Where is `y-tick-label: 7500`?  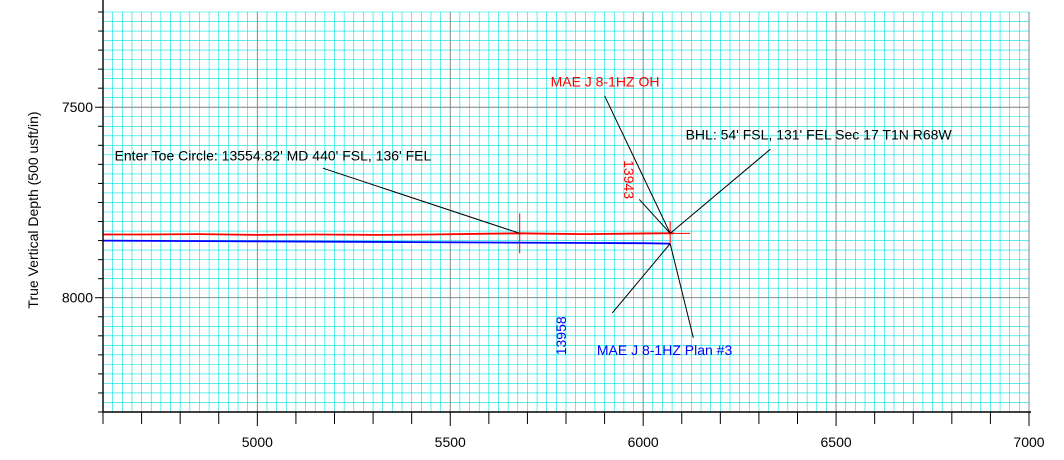 y-tick-label: 7500 is located at coordinates (77, 107).